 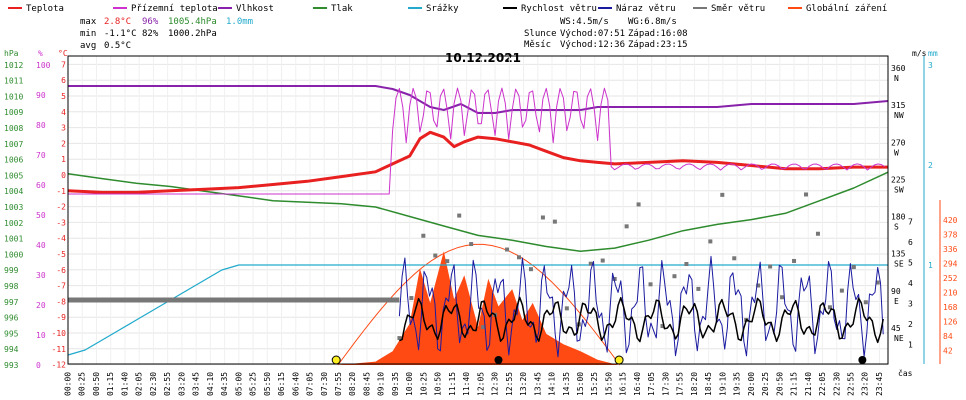 I want to click on wind-tick-label: 7, so click(x=910, y=222).